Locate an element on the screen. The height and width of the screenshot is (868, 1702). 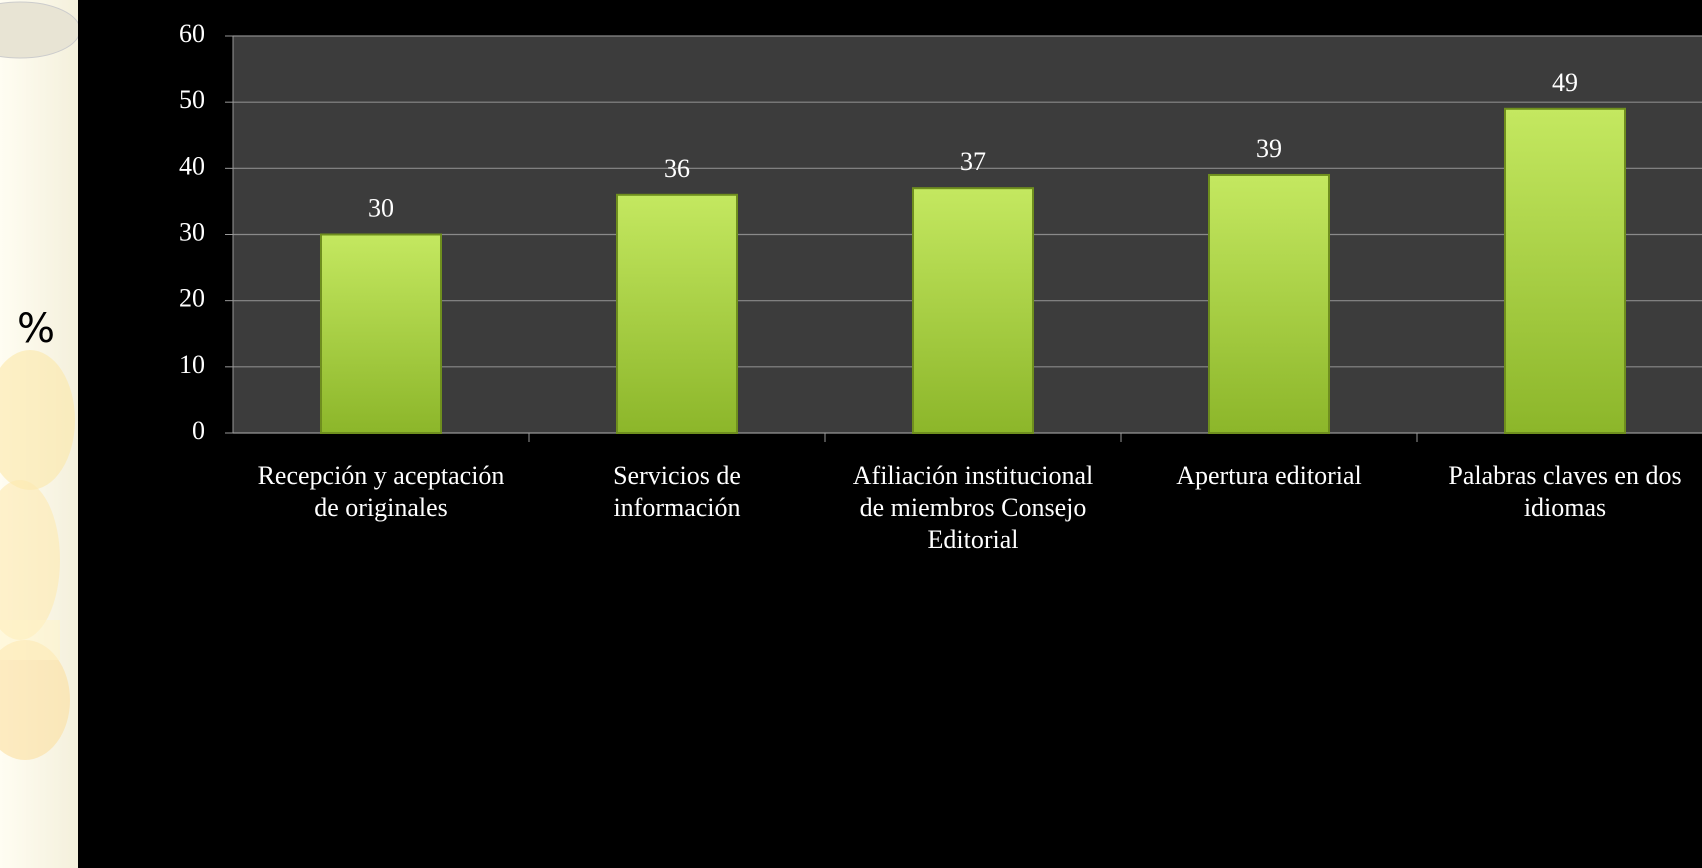
x-tick-label: Palabras claves en dos idiomas is located at coordinates (1564, 491).